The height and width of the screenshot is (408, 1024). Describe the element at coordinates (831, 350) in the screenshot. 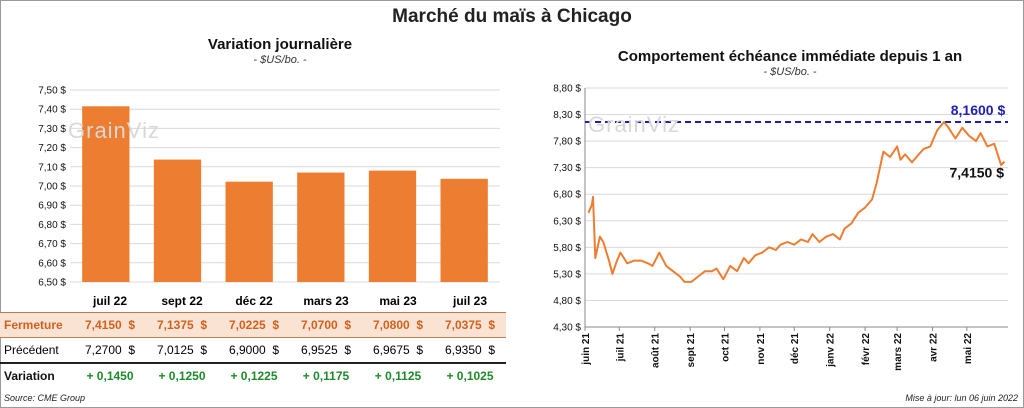

I see `x-tick-label: janv 22` at that location.